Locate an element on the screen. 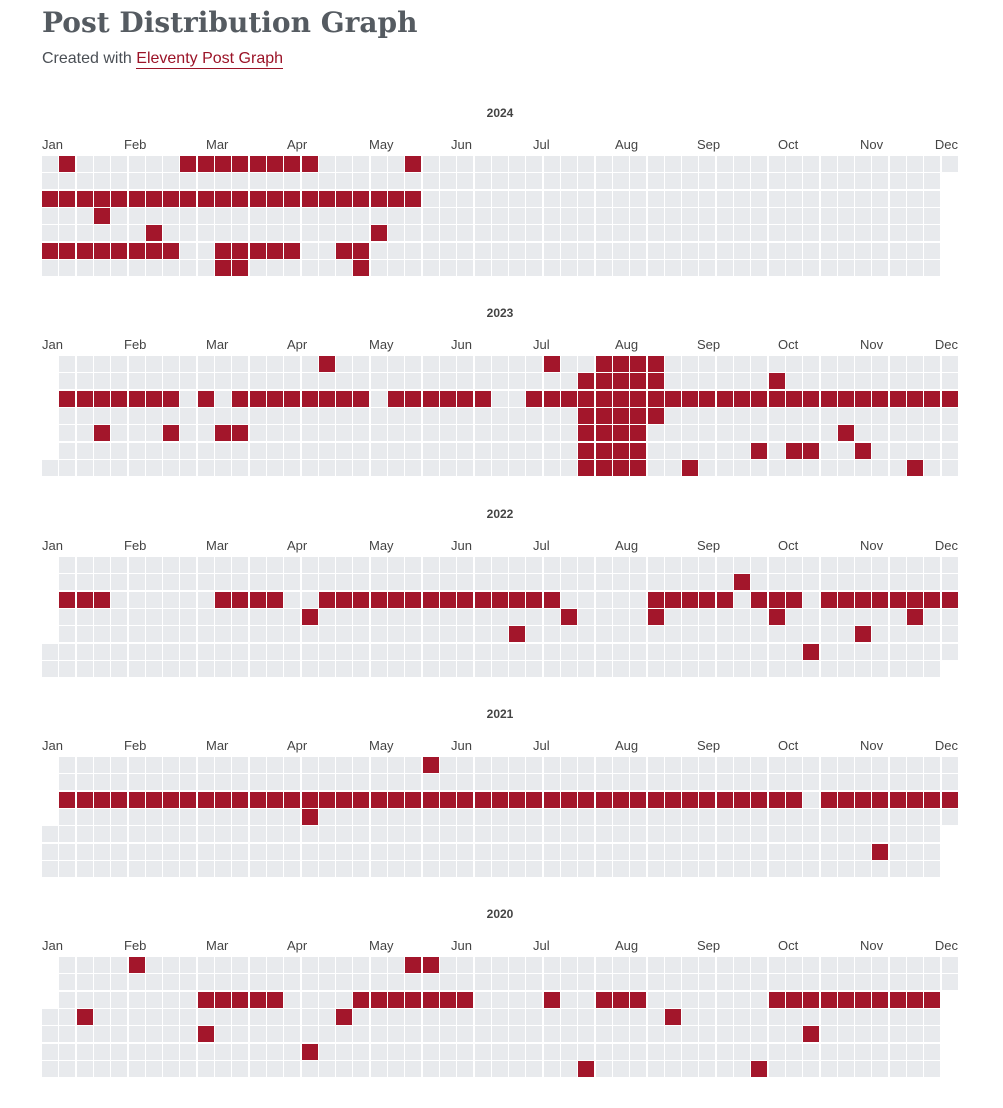 This screenshot has width=1003, height=1108. month-label-may: May is located at coordinates (381, 945).